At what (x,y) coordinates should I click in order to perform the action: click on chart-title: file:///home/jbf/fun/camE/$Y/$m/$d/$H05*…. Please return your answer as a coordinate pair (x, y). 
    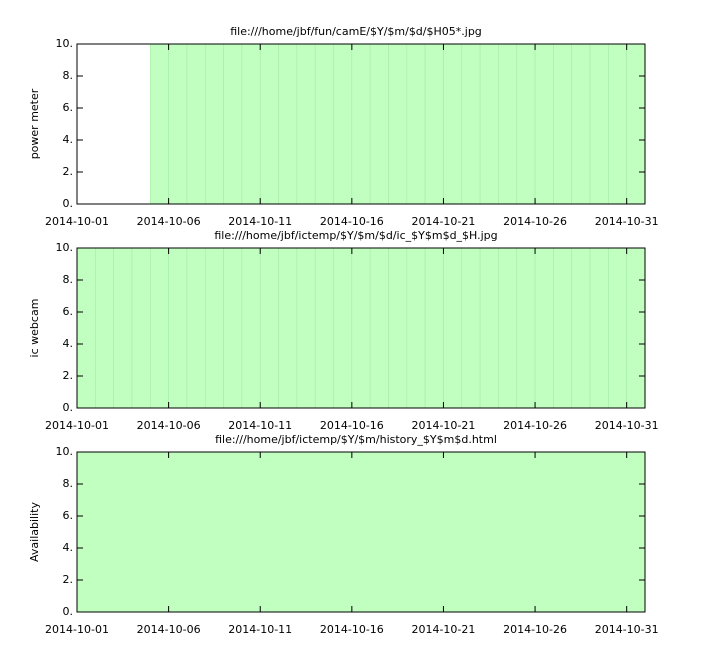
    Looking at the image, I should click on (356, 31).